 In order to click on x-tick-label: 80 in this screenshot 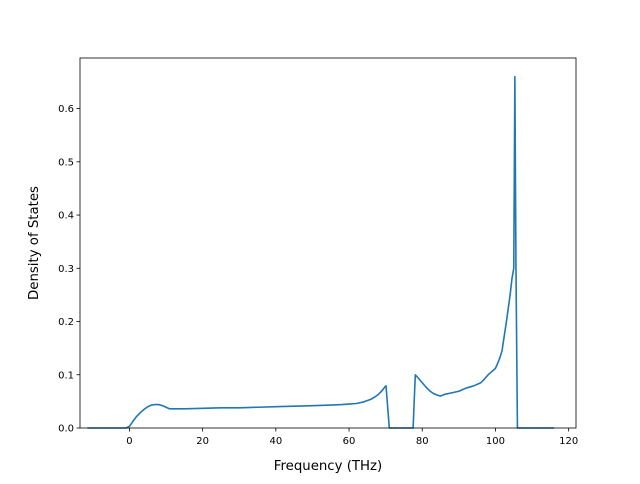, I will do `click(422, 441)`.